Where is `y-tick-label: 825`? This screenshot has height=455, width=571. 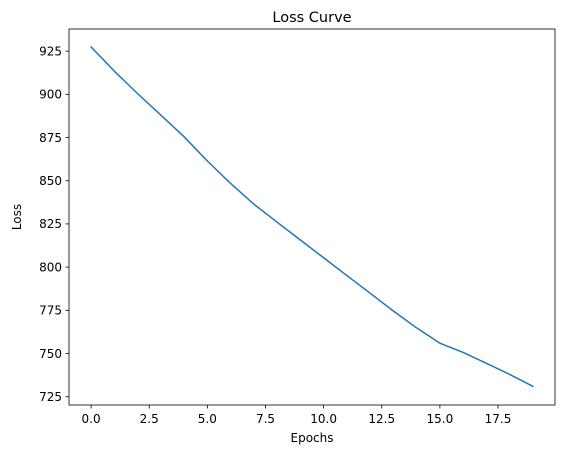 y-tick-label: 825 is located at coordinates (50, 224).